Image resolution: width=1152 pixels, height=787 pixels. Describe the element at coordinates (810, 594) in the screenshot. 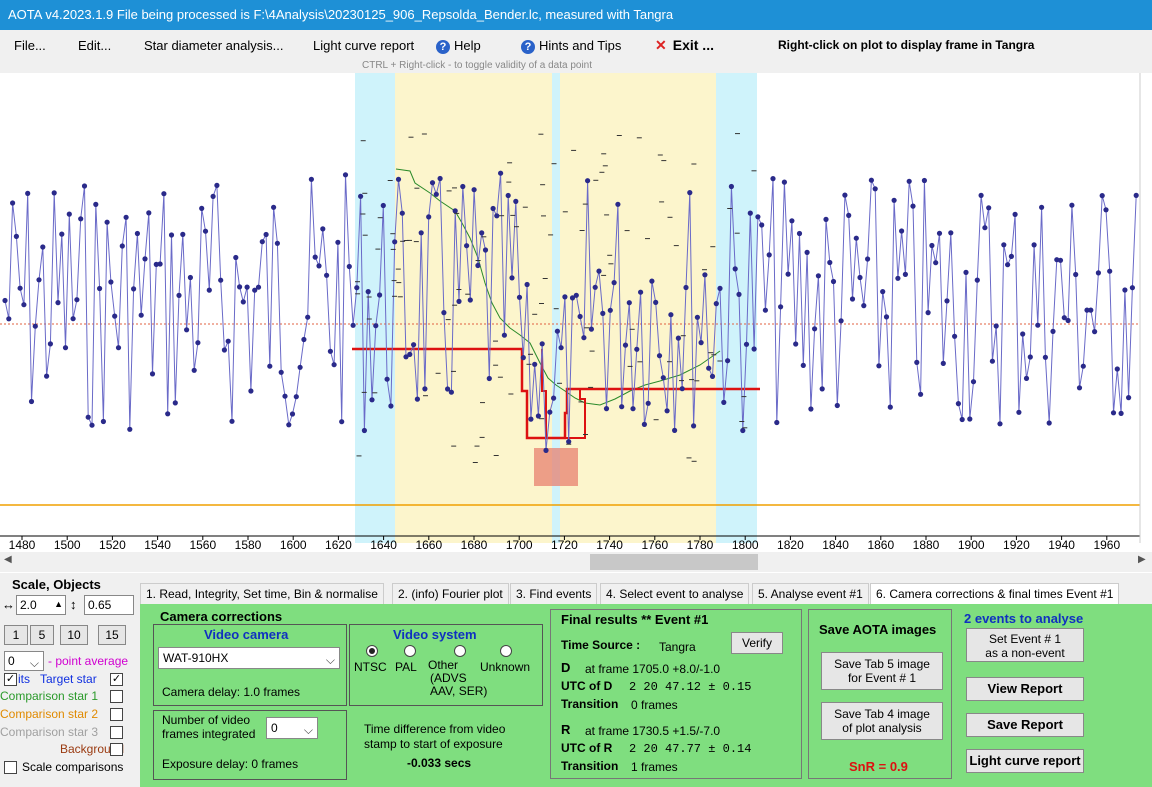

I see `tab-analyse-event: 5. Analyse event #1` at that location.